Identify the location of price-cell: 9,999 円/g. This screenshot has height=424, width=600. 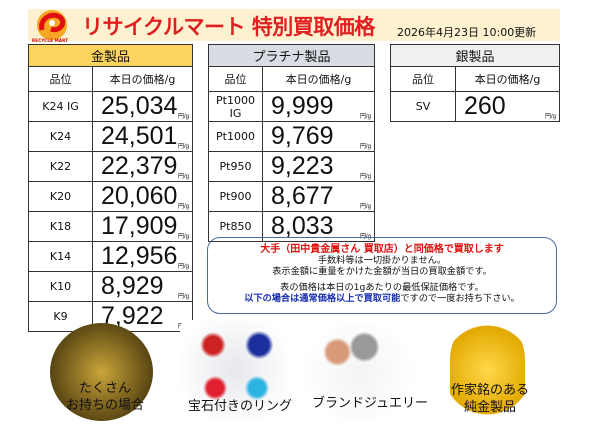
(318, 106).